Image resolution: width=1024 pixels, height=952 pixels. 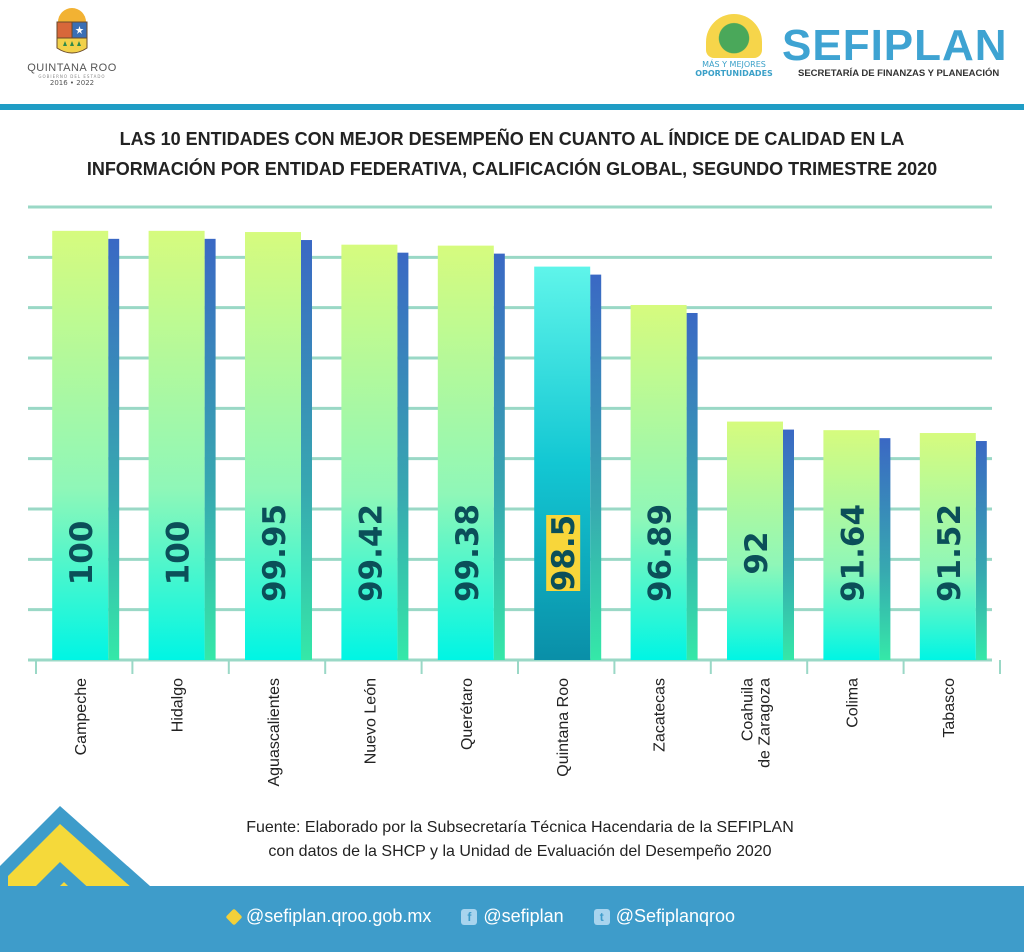 I want to click on tree-sun-icon, so click(x=734, y=36).